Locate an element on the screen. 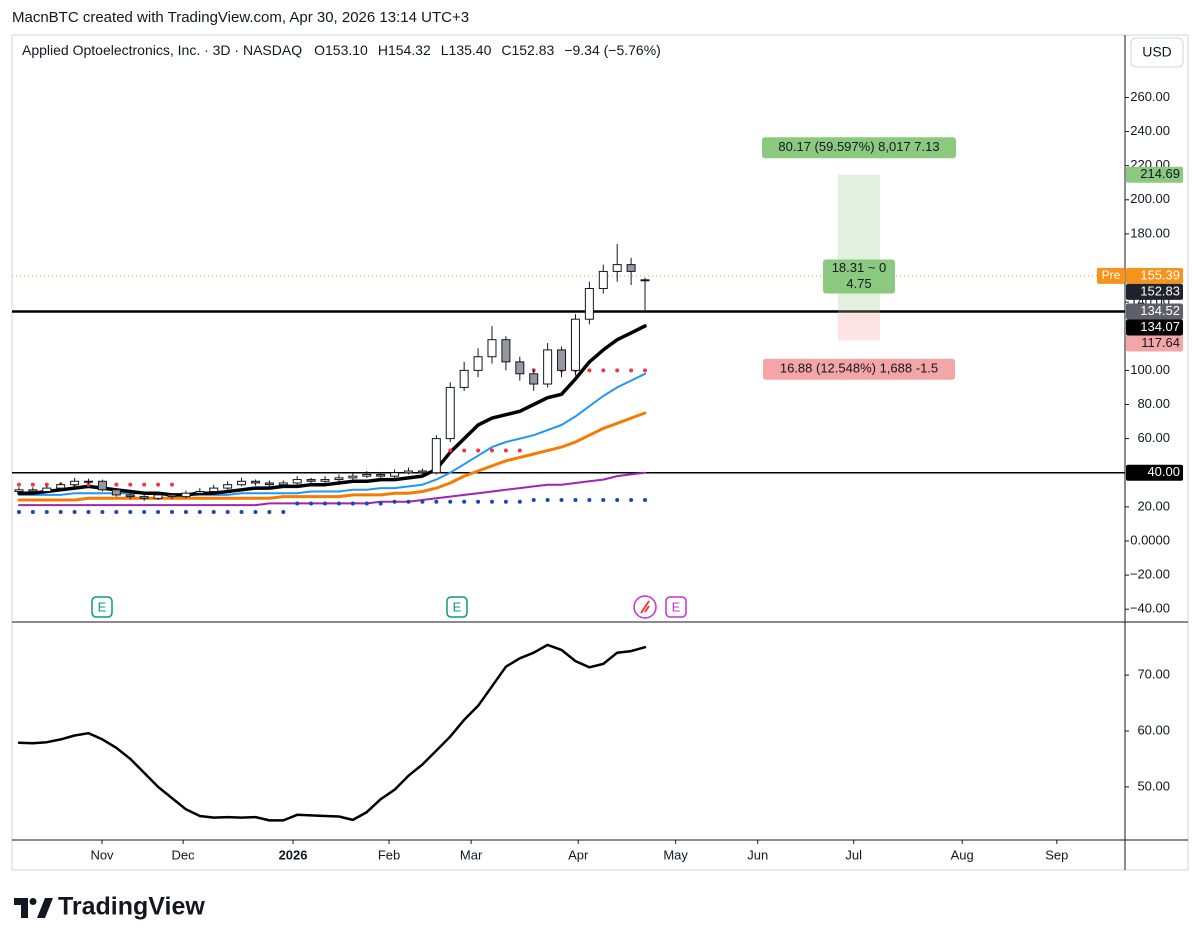 The height and width of the screenshot is (943, 1200). y-tick-label: 50.00 is located at coordinates (1153, 785).